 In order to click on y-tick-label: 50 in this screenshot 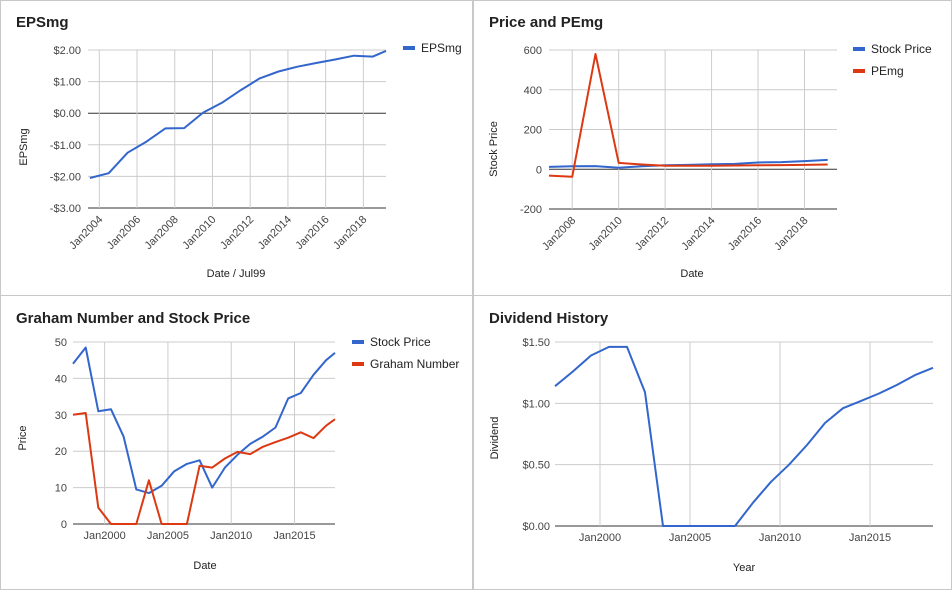, I will do `click(61, 343)`.